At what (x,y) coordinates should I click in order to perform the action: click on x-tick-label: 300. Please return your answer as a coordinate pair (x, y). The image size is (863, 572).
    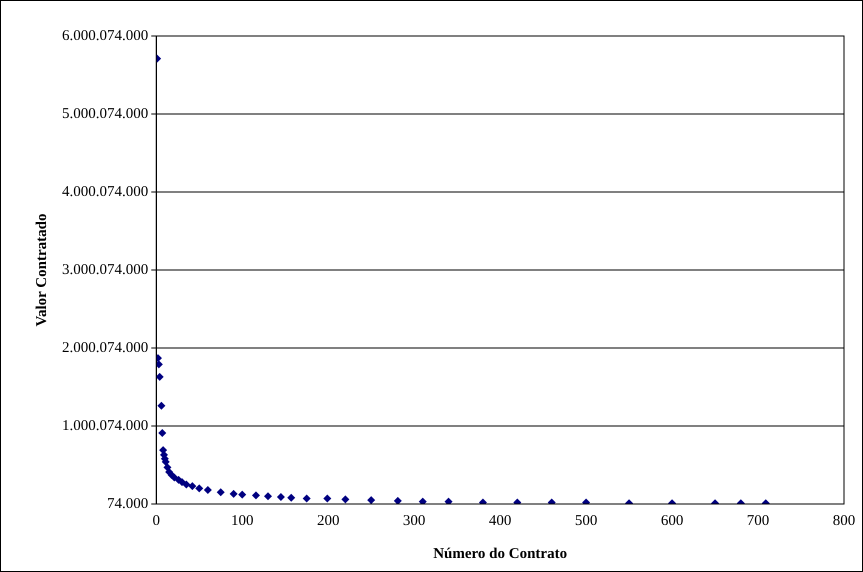
    Looking at the image, I should click on (414, 520).